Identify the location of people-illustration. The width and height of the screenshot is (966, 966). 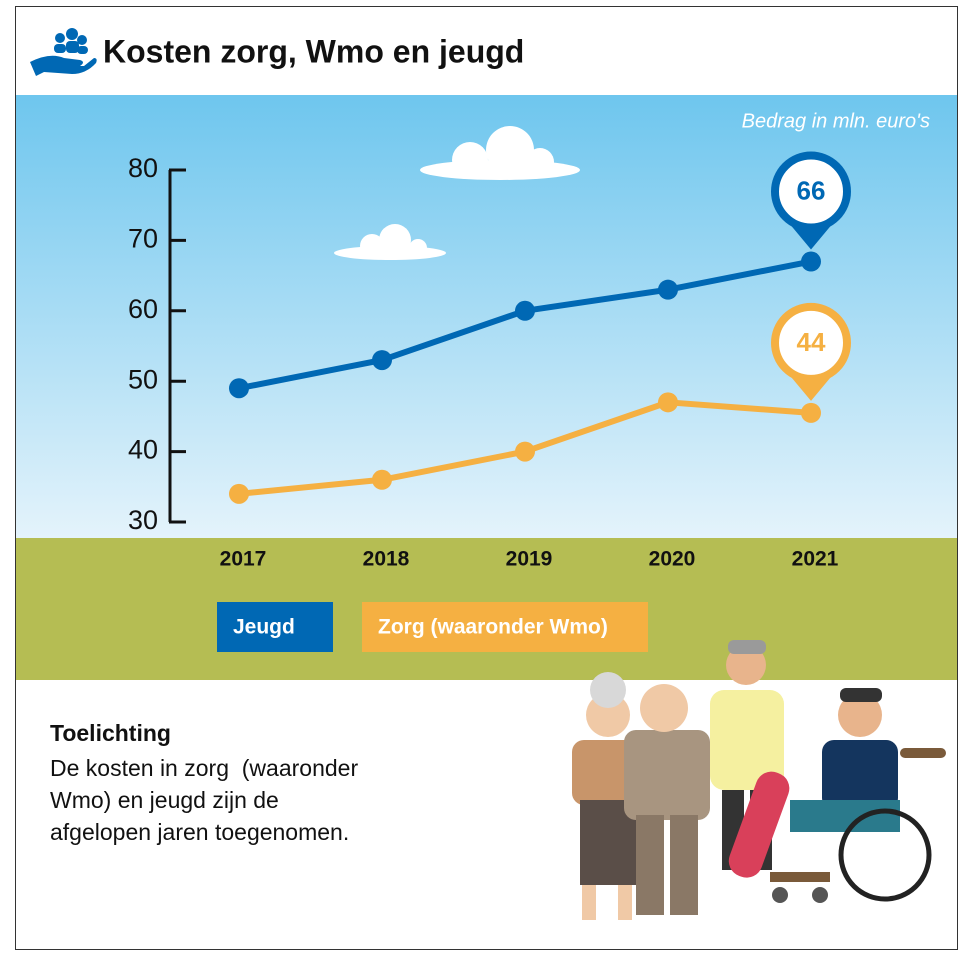
(759, 780).